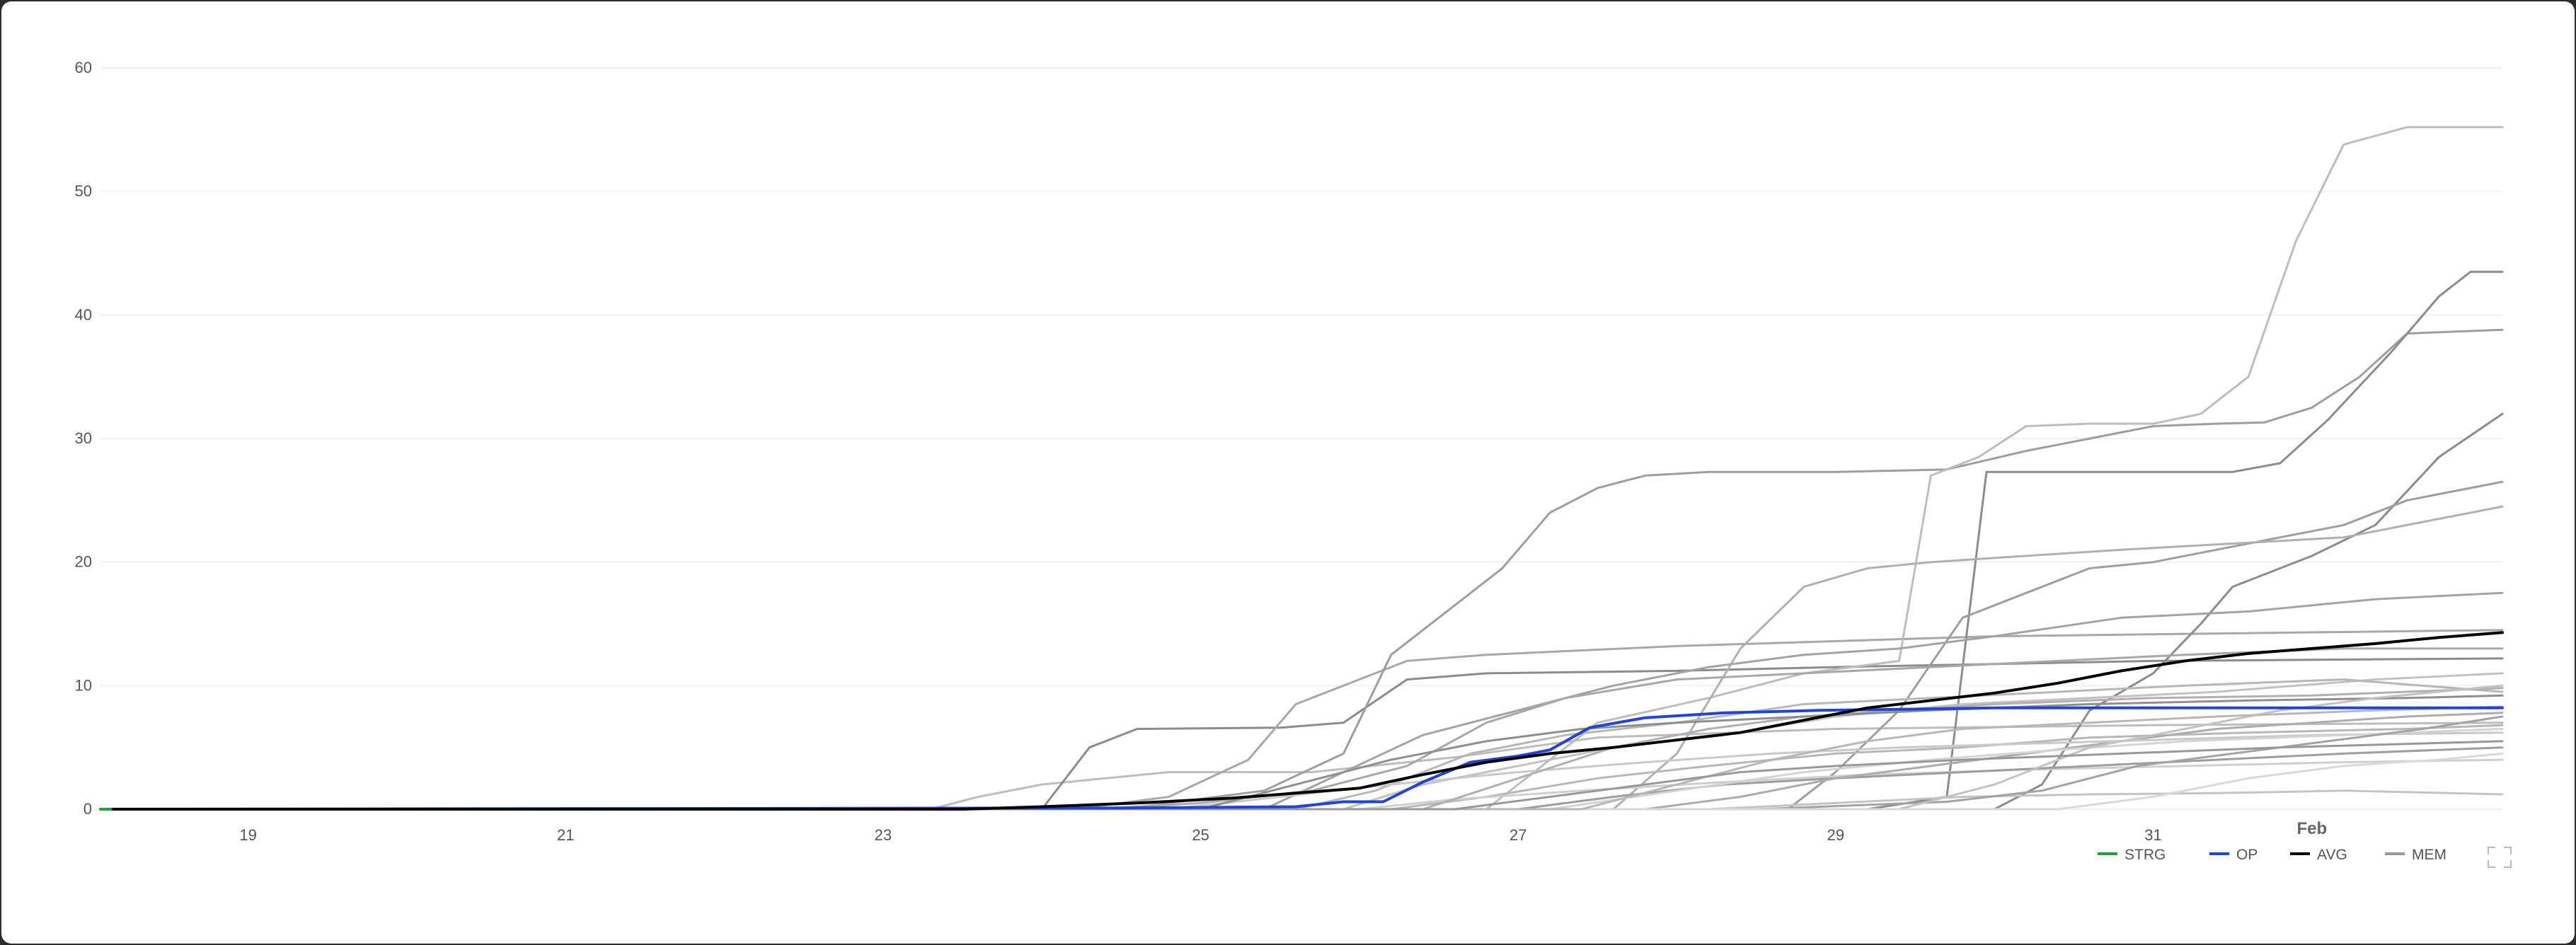 The width and height of the screenshot is (2576, 945). I want to click on legend: STRG OP AVG MEM, so click(2272, 855).